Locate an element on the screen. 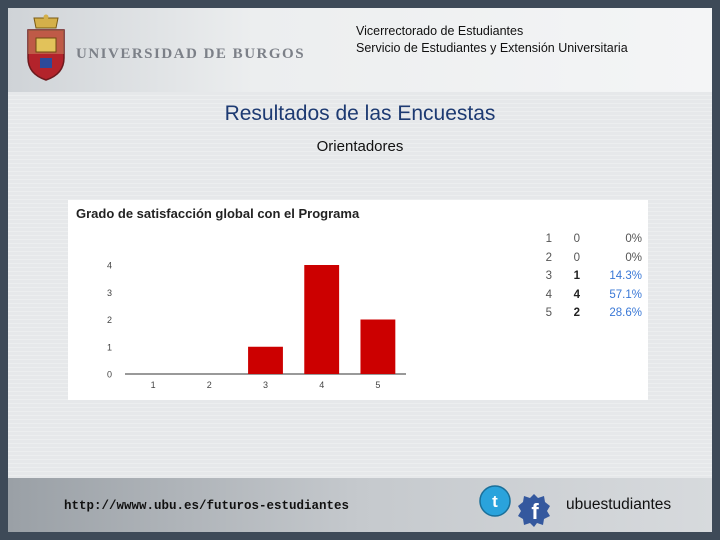  y-tick-label: 2 is located at coordinates (109, 320).